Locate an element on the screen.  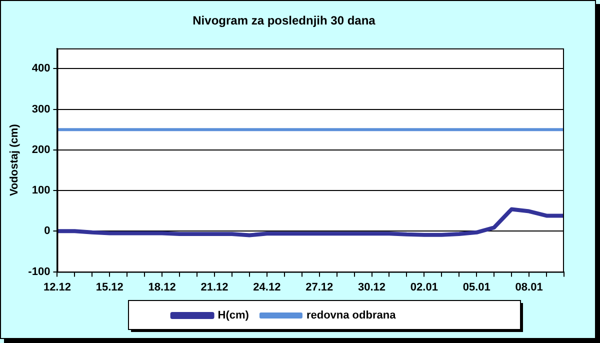
x-tick-label: 02.01 is located at coordinates (424, 287).